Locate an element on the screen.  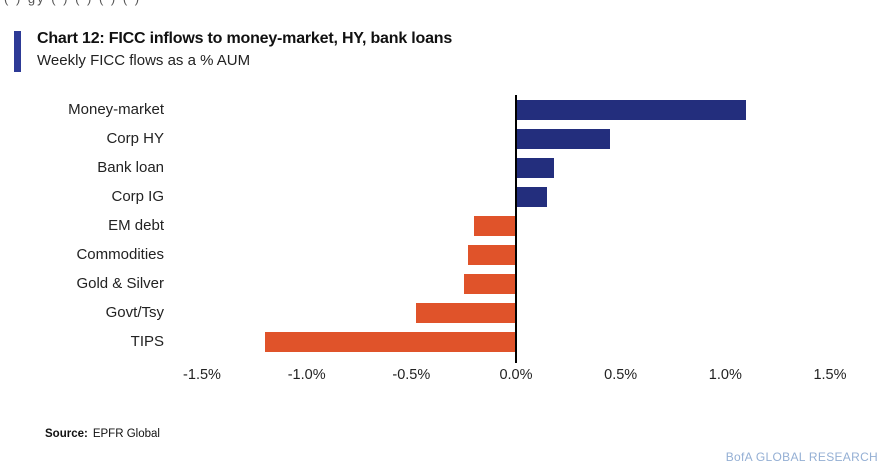
x-tick-label-0-5-: 0.5% is located at coordinates (621, 375).